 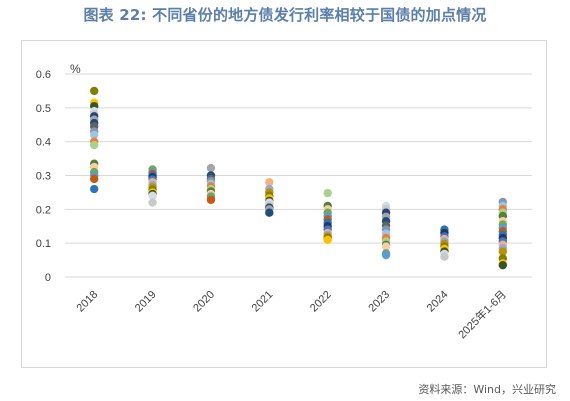 I want to click on y-tick-labels: 0 0.1 0.2 0.3 0.4 0.5 0.6, so click(x=43, y=176).